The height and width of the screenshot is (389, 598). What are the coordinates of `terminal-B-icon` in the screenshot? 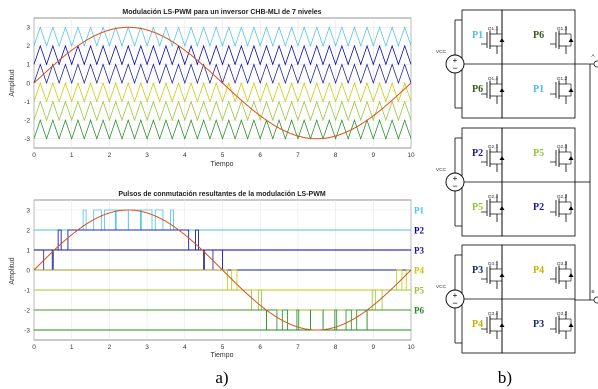 It's located at (595, 300).